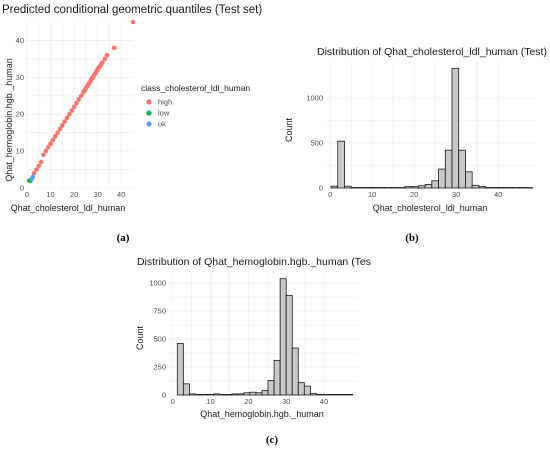 This screenshot has width=550, height=451. What do you see at coordinates (286, 401) in the screenshot?
I see `chart-c-xtick-label: 30` at bounding box center [286, 401].